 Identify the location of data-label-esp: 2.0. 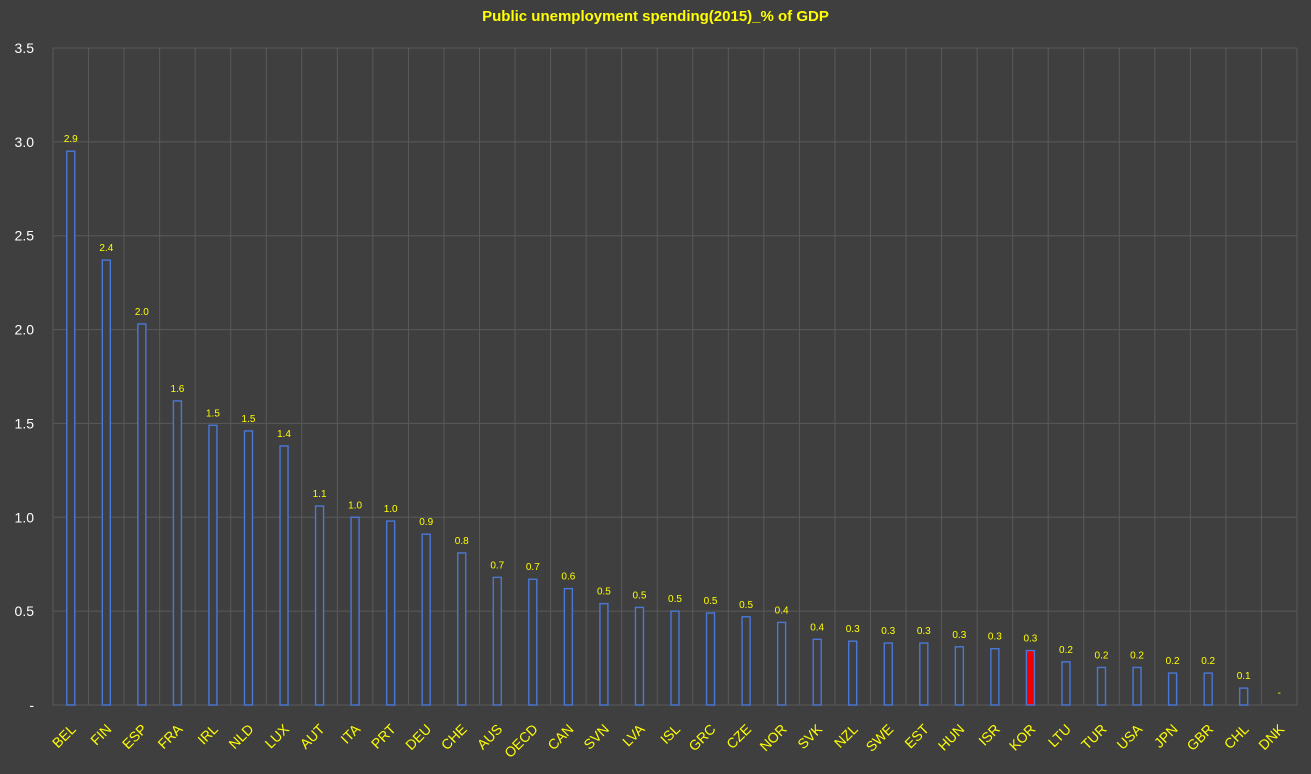
(142, 312).